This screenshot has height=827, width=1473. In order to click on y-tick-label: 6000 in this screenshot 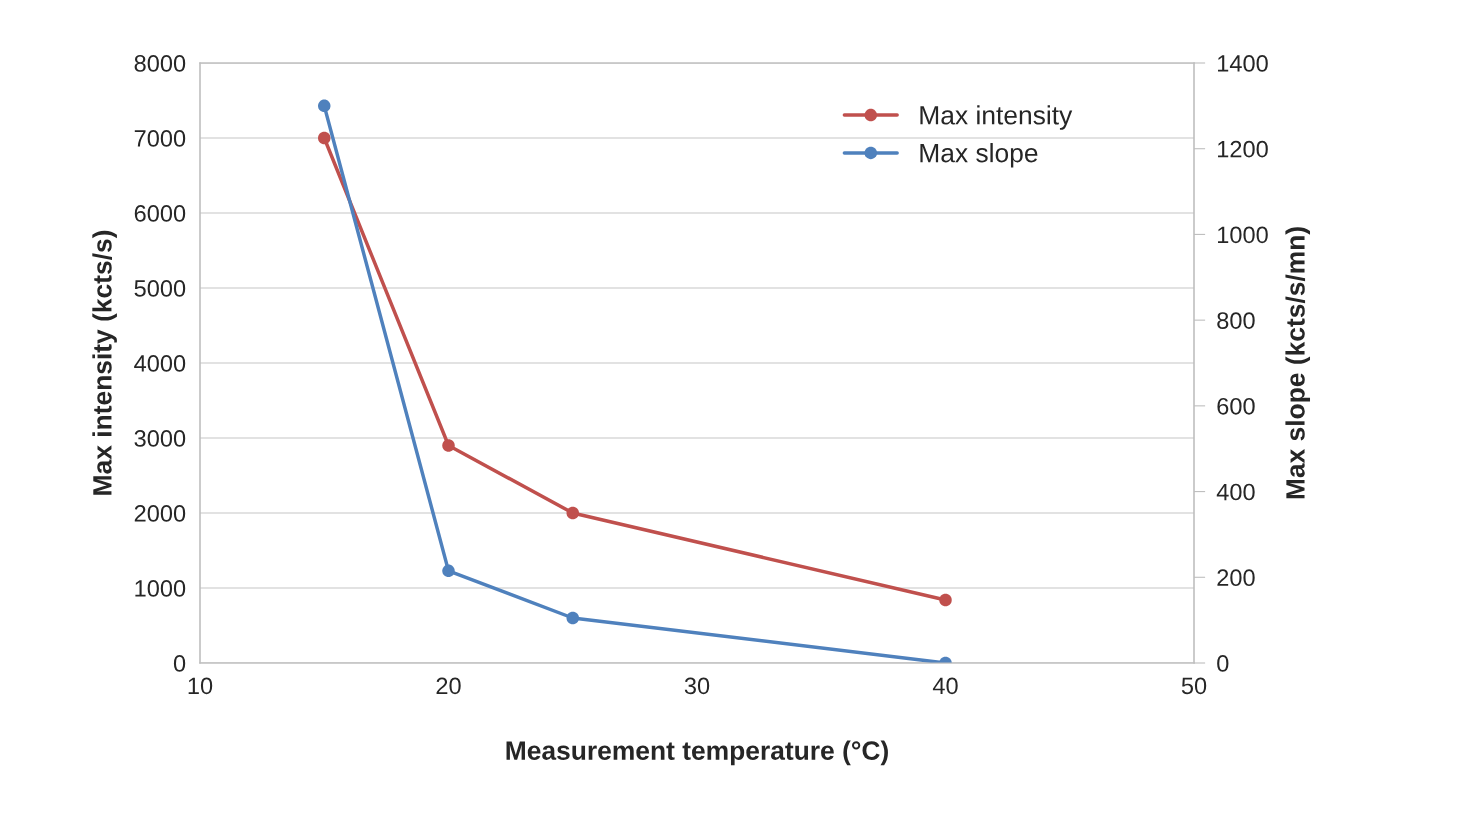, I will do `click(160, 213)`.